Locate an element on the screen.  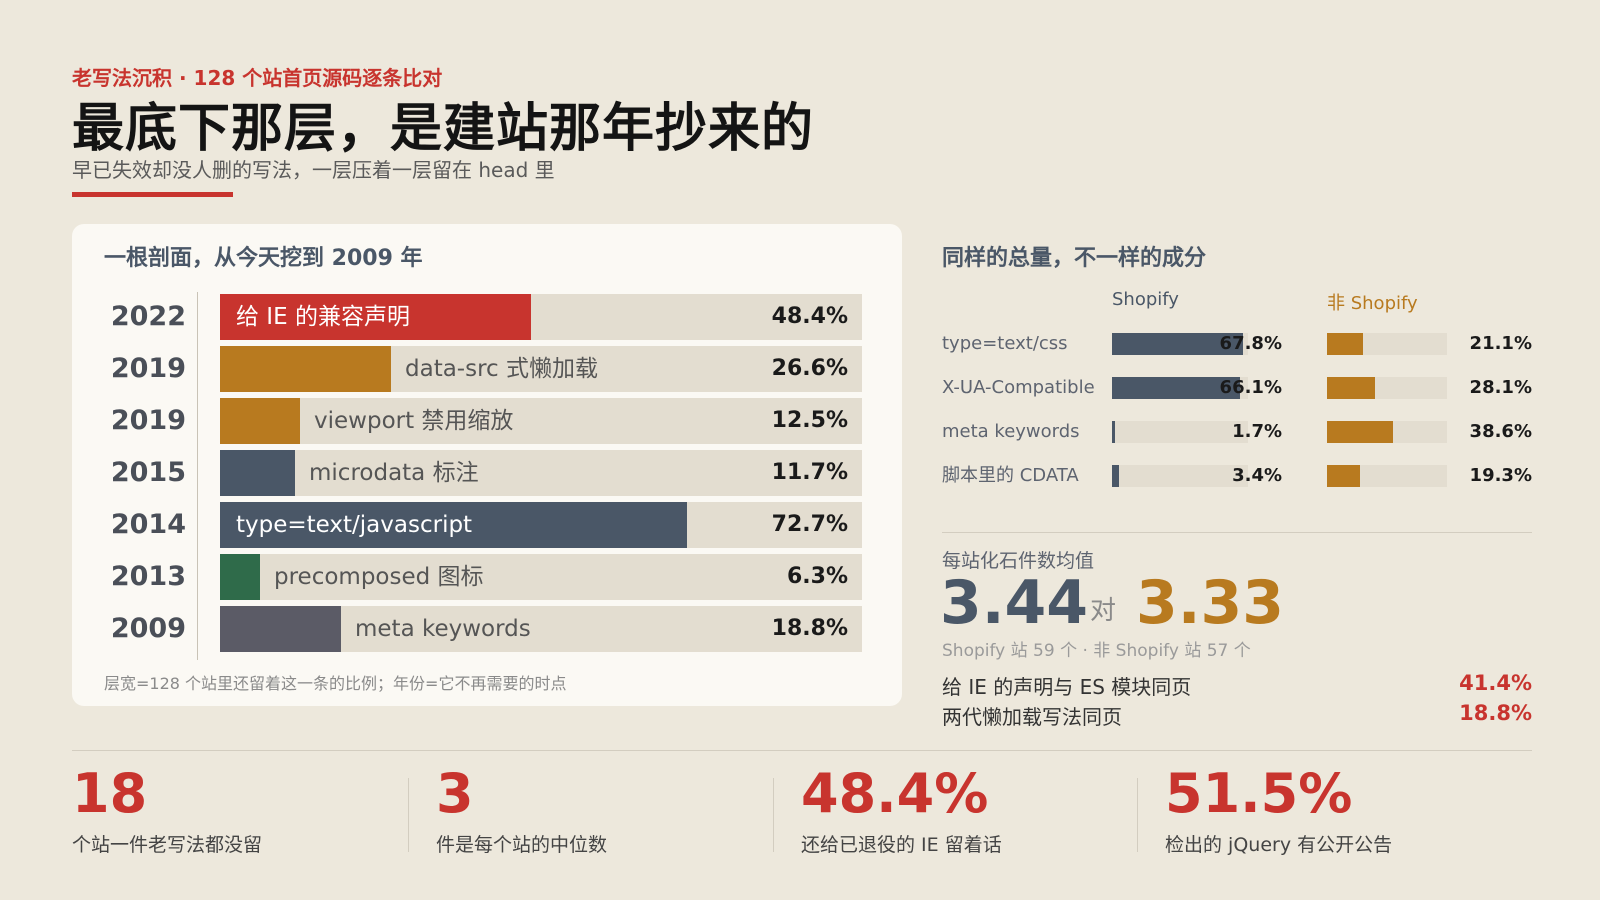
average-non-shopify: 3.33 is located at coordinates (1210, 603).